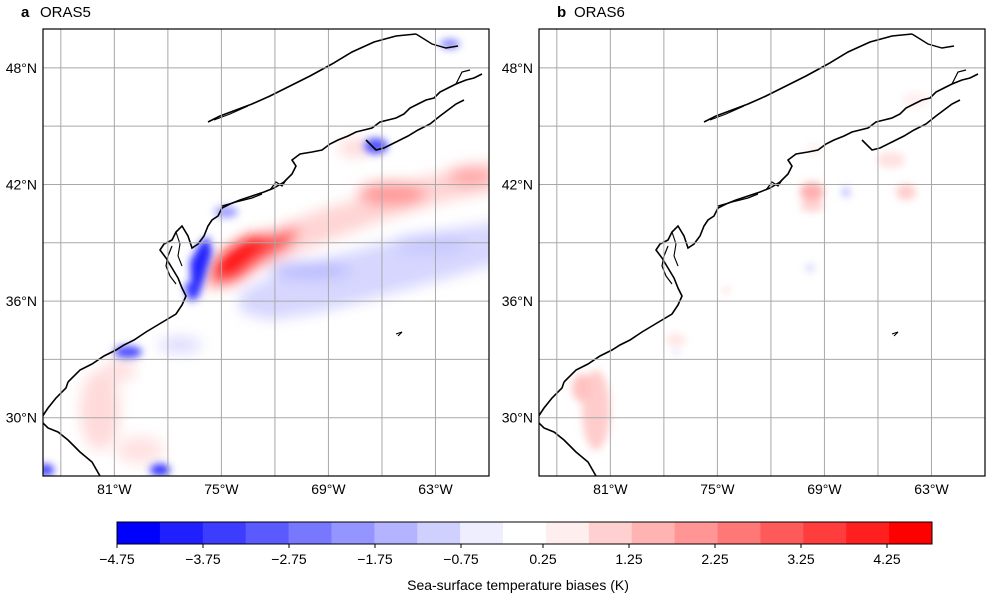 This screenshot has width=1004, height=603. I want to click on colorbar-tick-label: 1.25, so click(628, 559).